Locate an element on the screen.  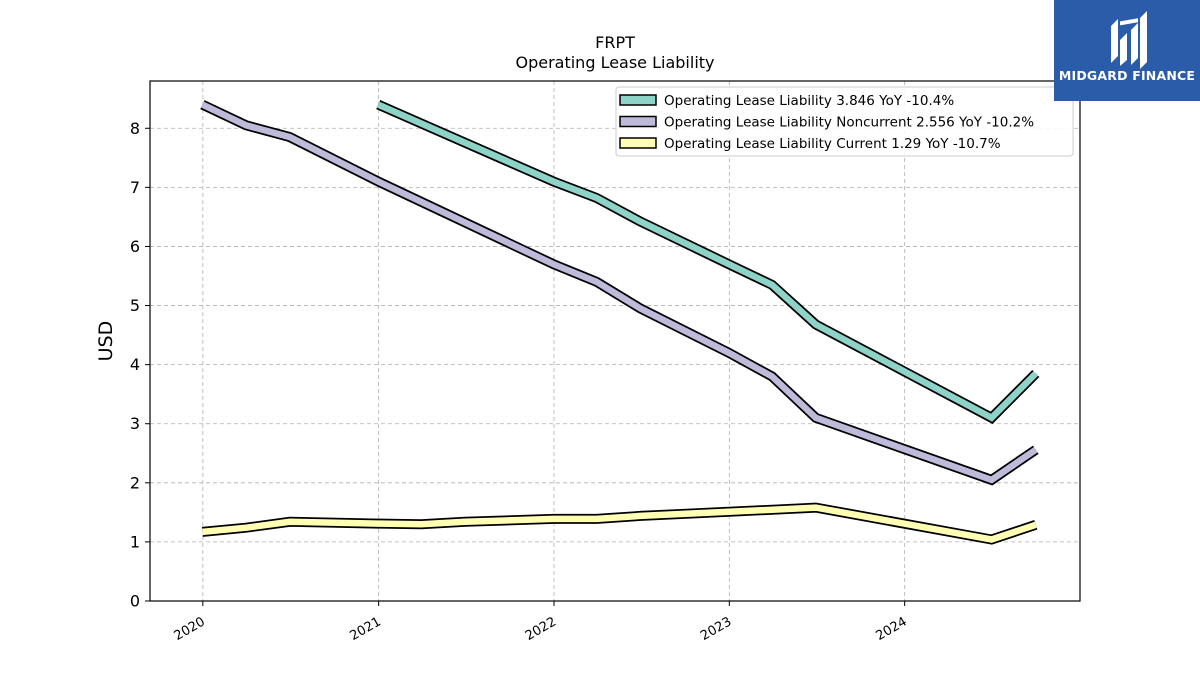
y-tick-label: 7 is located at coordinates (135, 187).